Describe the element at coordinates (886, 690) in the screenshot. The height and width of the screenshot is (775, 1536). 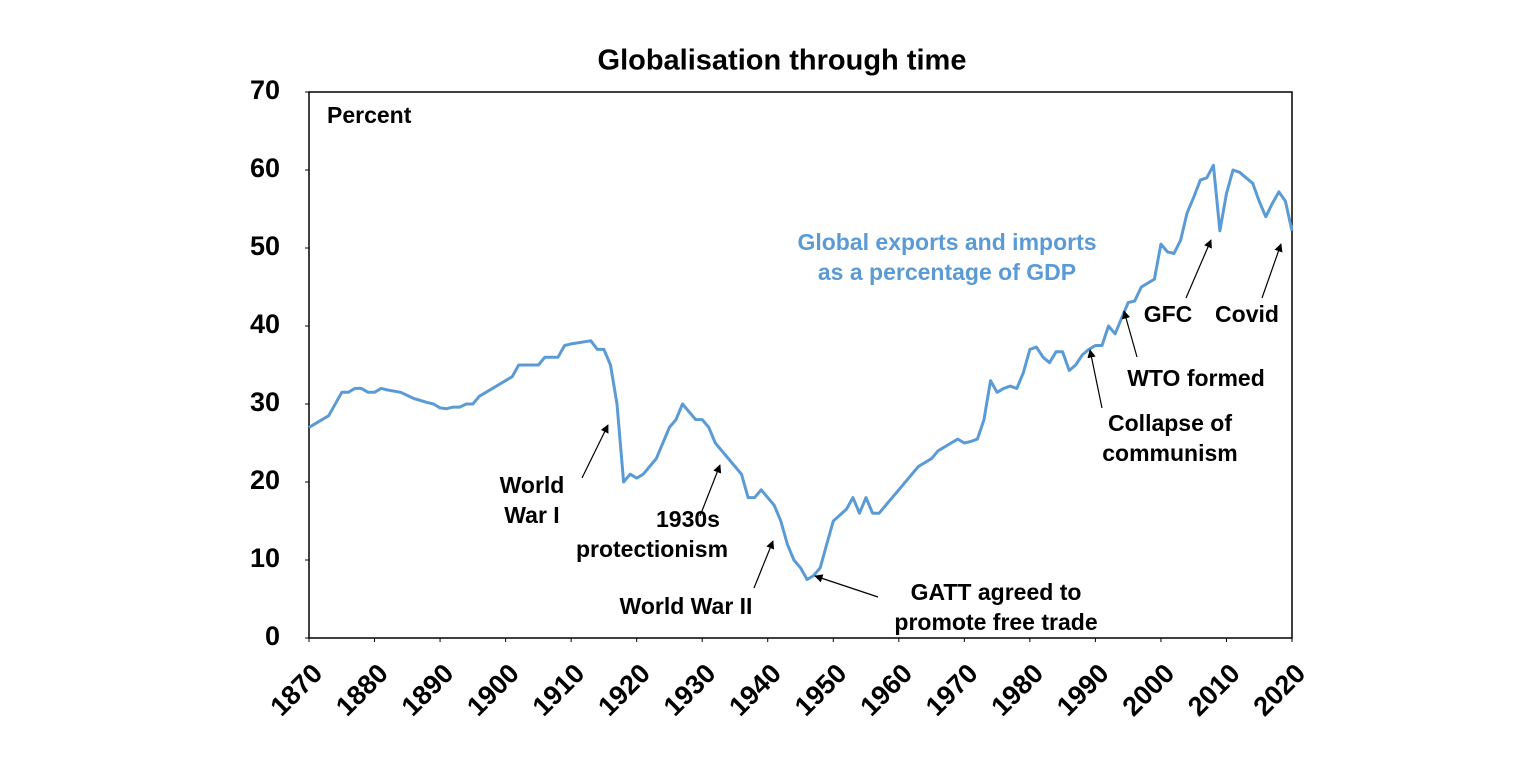
I see `x-tick-label: 1960` at that location.